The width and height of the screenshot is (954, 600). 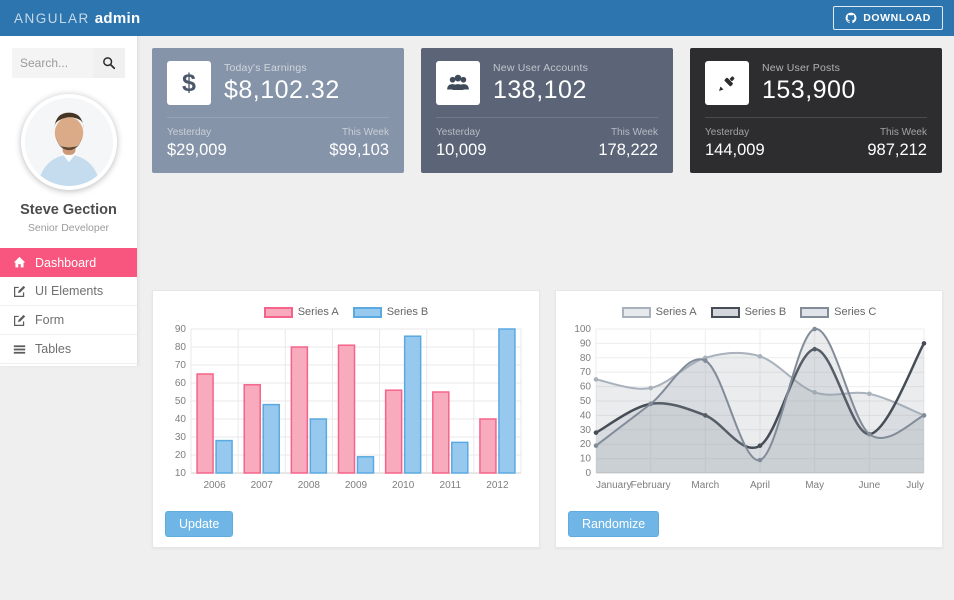 I want to click on sidebar-menu: Dashboard UI Elements Form Tables, so click(x=68, y=306).